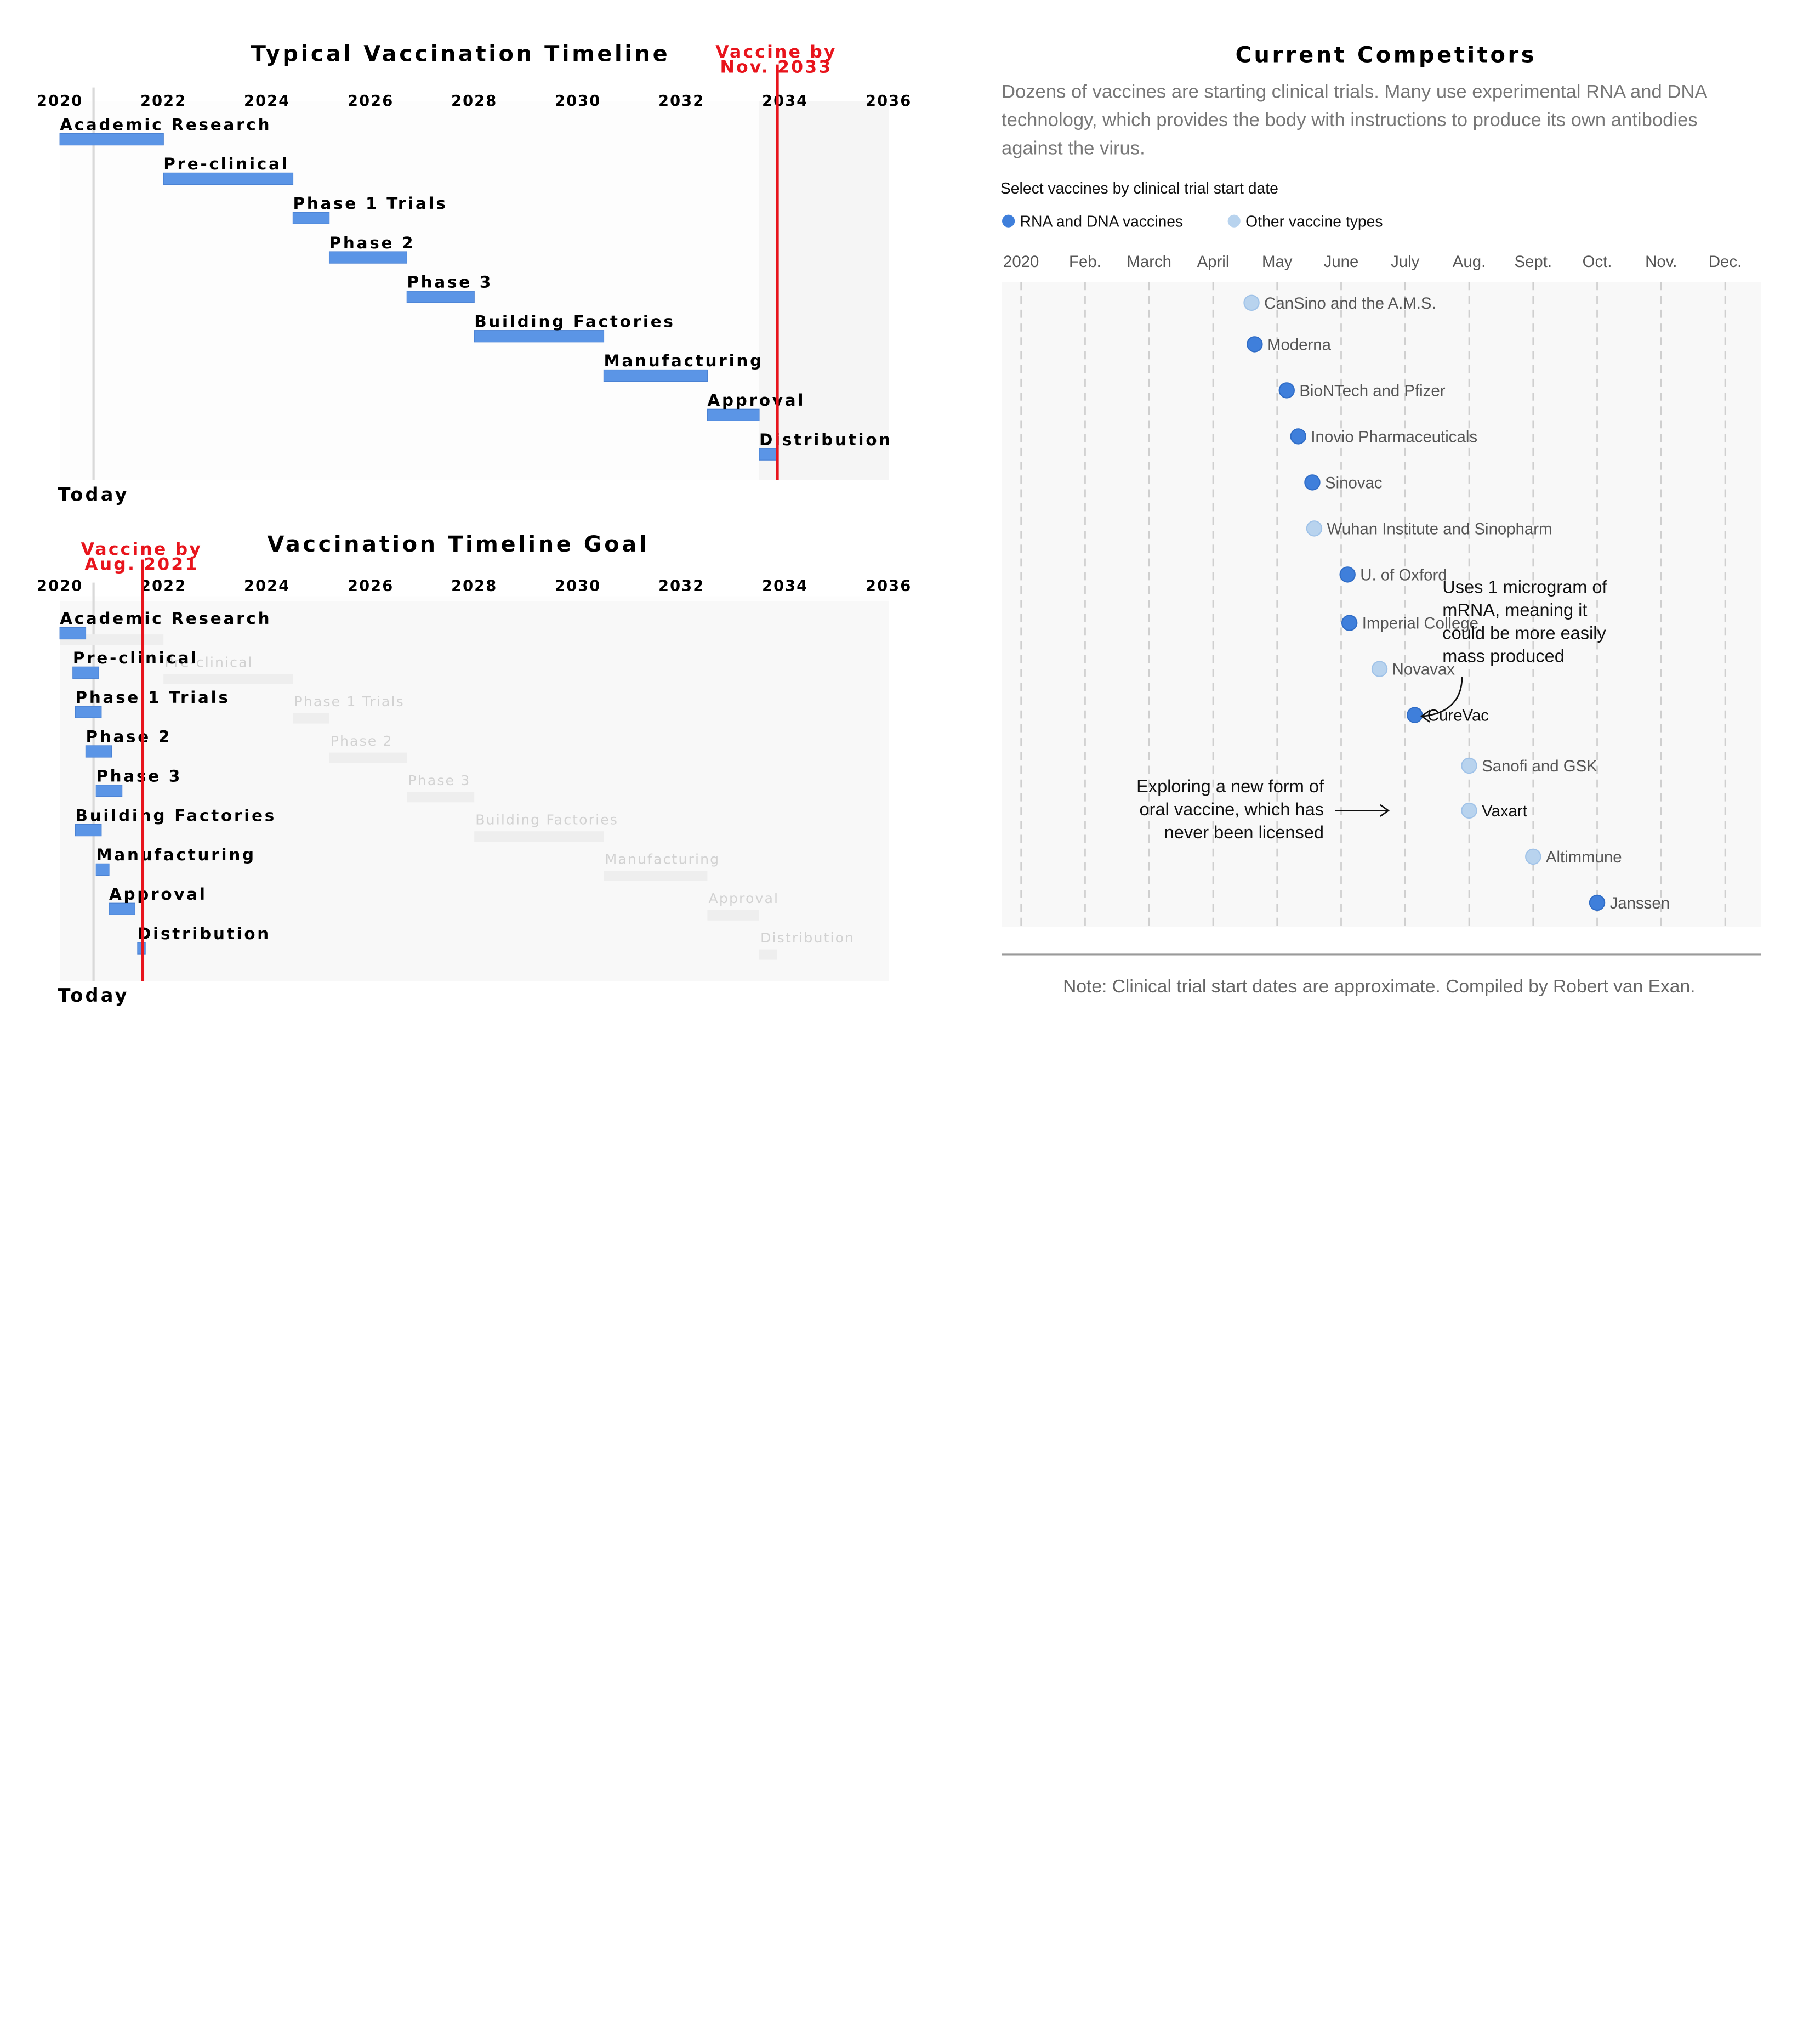 The width and height of the screenshot is (1809, 2044). I want to click on annotation-curevac: Uses 1 microgram of, so click(1524, 587).